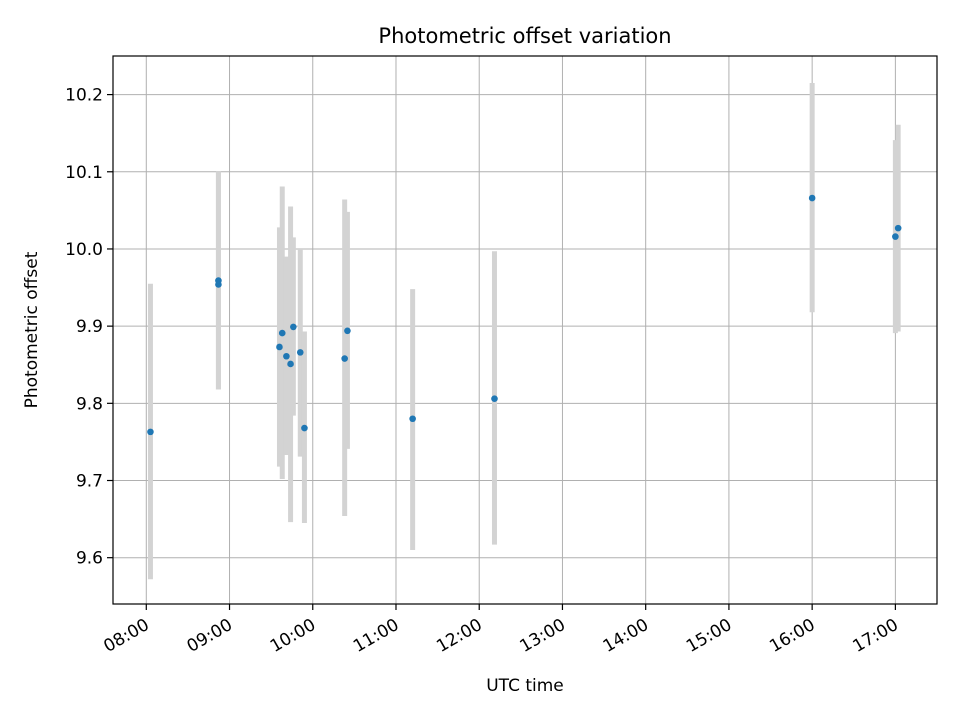  Describe the element at coordinates (89, 559) in the screenshot. I see `y-tick-label: 9.6` at that location.